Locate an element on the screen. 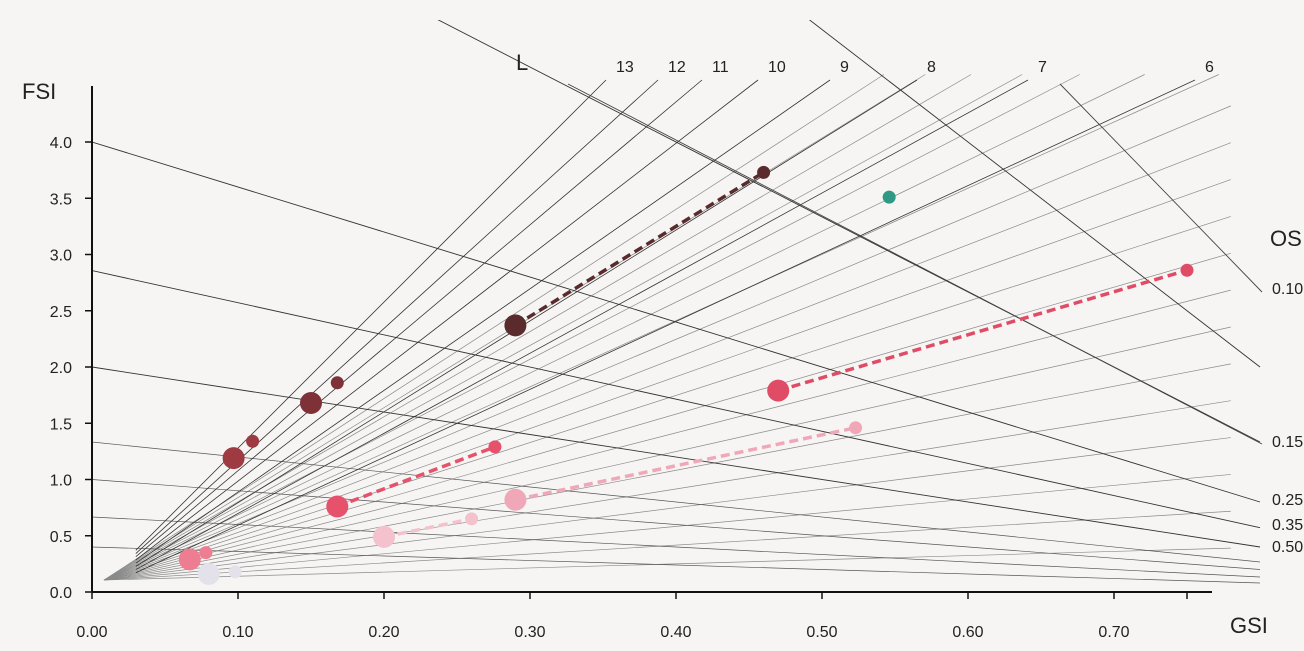  x-tick-label: 0.40 is located at coordinates (675, 632).